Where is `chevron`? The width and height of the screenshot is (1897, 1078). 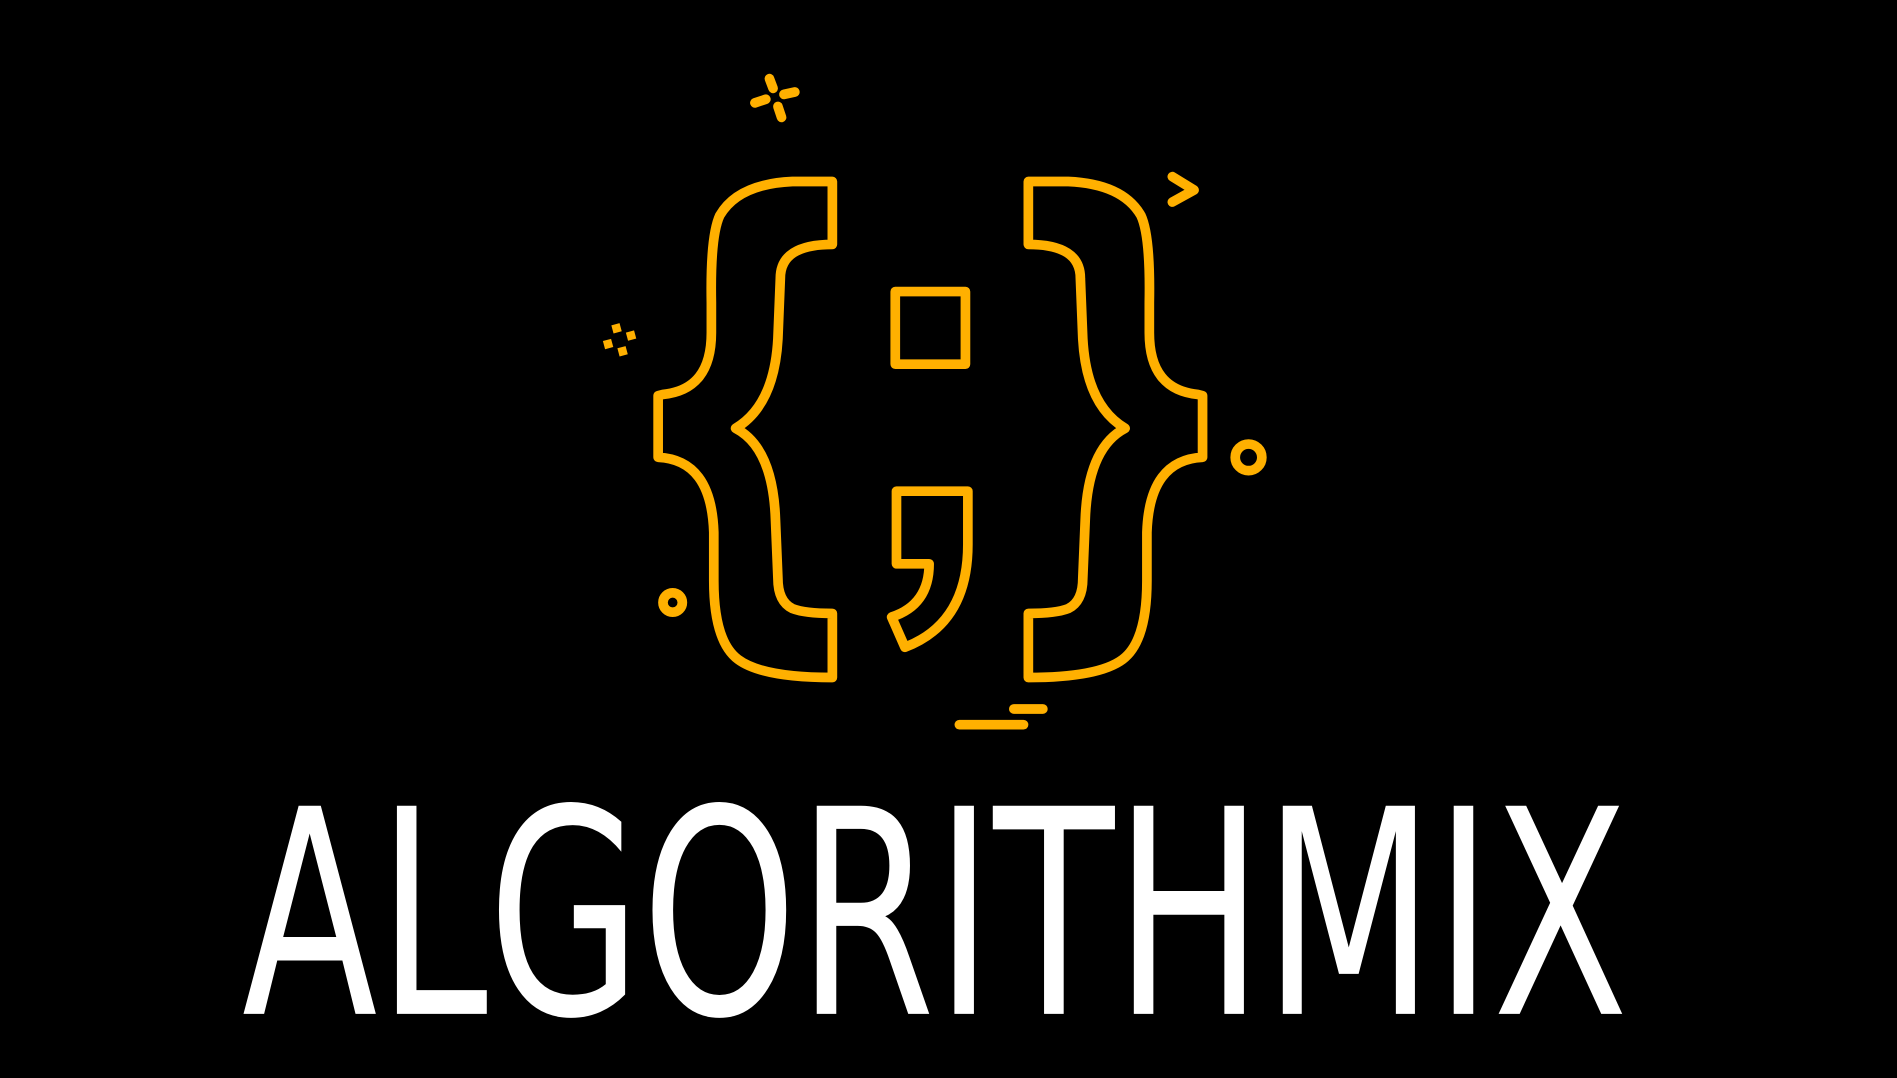
chevron is located at coordinates (1183, 189).